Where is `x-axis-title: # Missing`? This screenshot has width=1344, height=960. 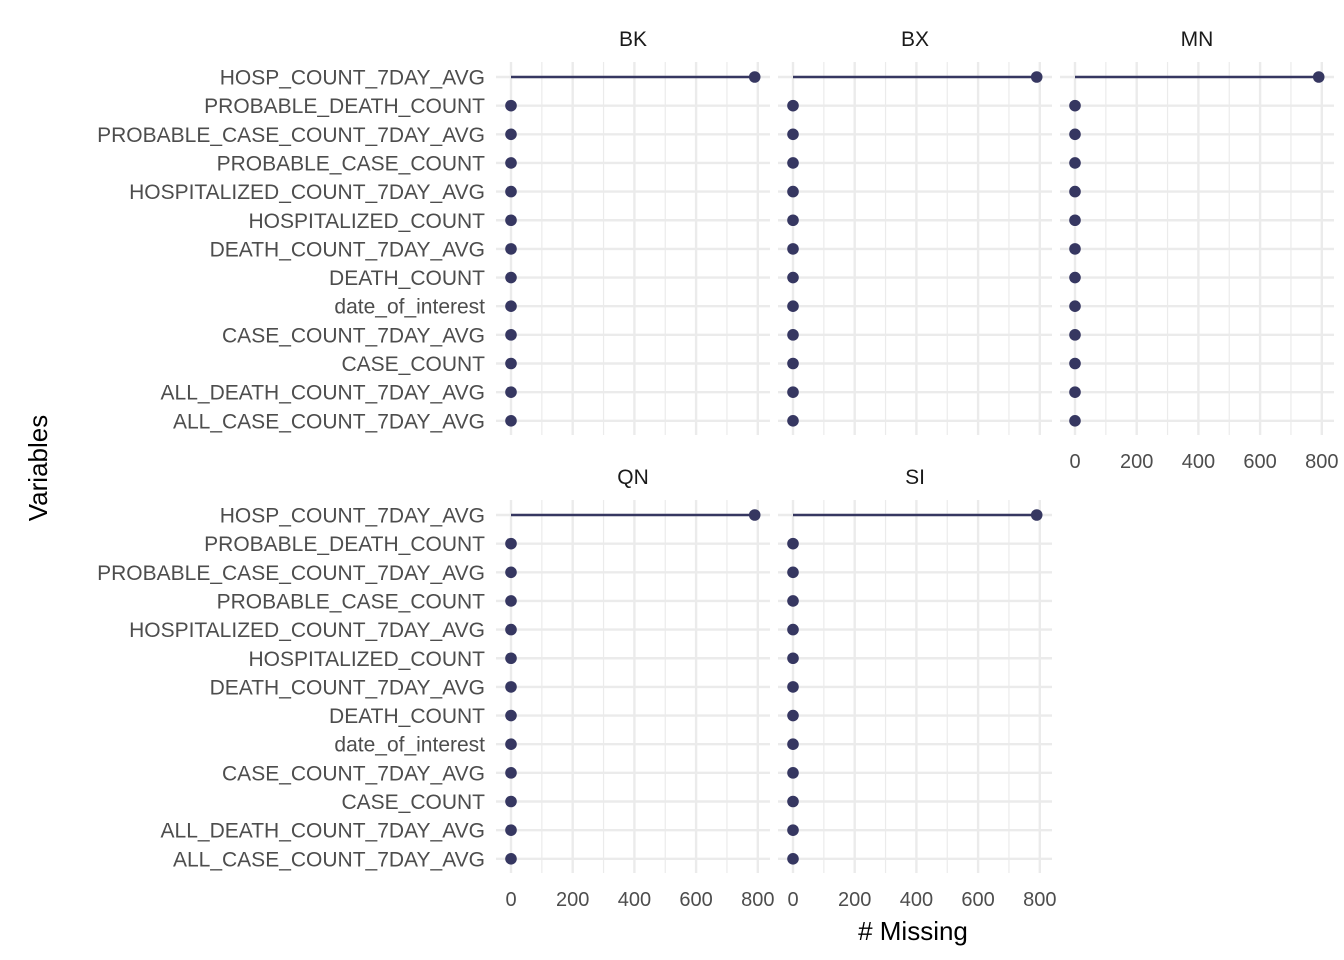 x-axis-title: # Missing is located at coordinates (913, 931).